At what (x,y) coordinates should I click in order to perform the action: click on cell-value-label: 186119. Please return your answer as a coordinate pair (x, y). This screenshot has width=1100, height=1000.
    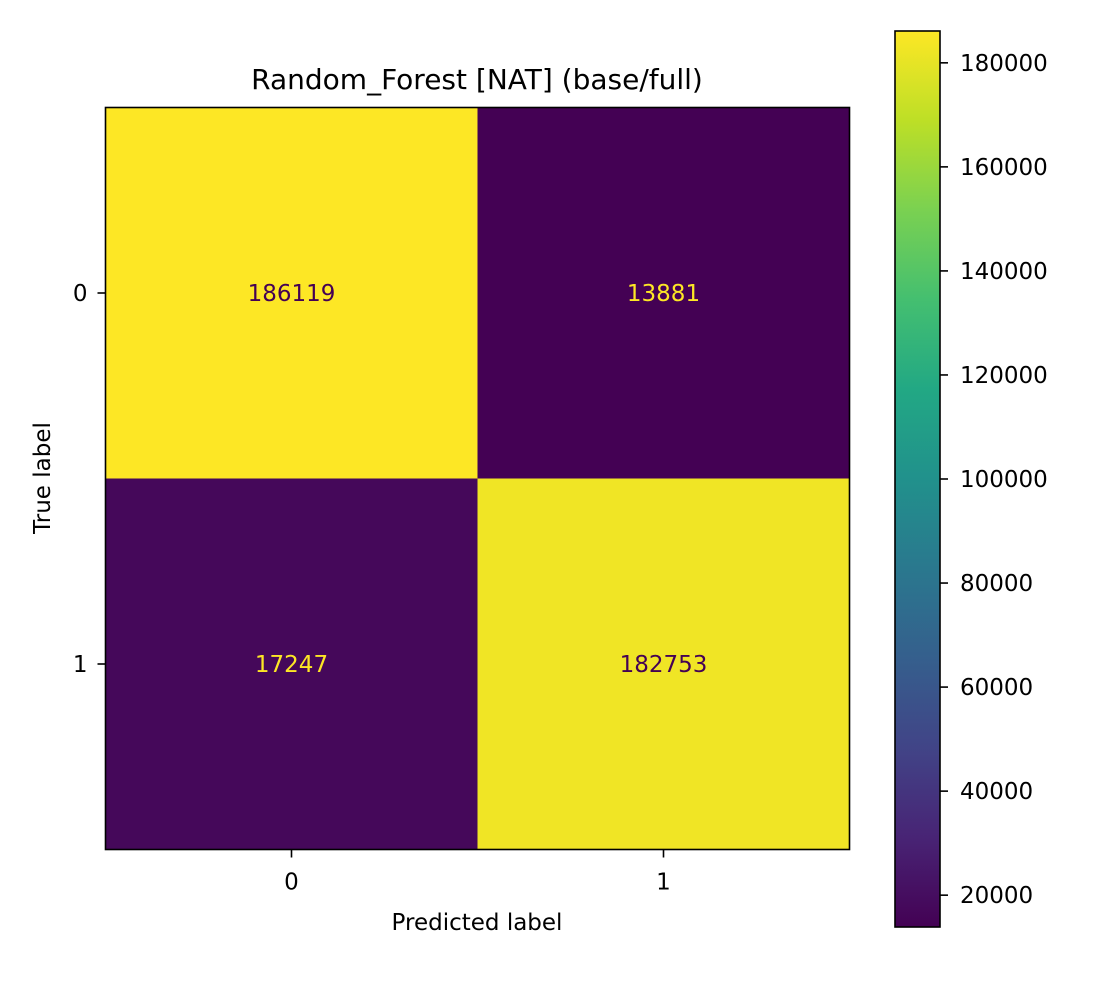
    Looking at the image, I should click on (292, 294).